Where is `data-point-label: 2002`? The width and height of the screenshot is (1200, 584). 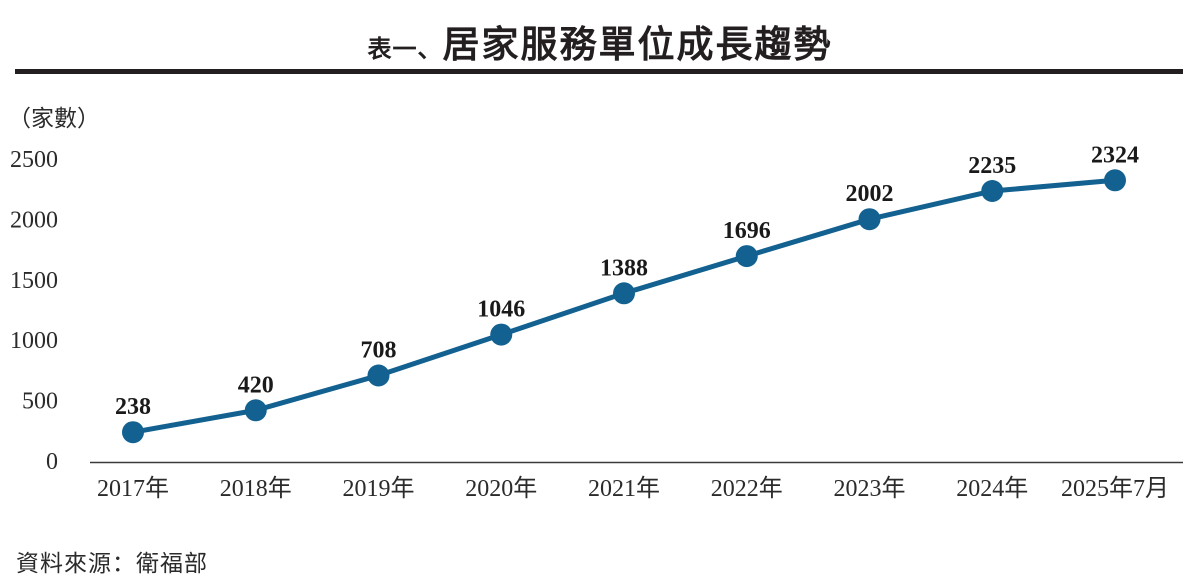
data-point-label: 2002 is located at coordinates (870, 194).